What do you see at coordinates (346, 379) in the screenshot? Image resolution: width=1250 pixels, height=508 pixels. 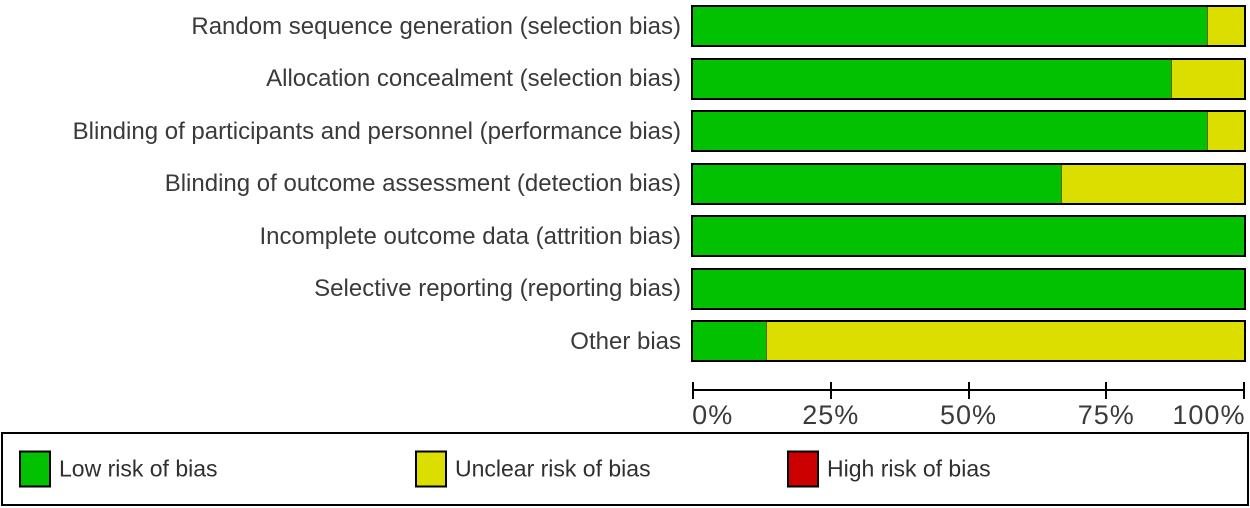 I see `axis-spacer` at bounding box center [346, 379].